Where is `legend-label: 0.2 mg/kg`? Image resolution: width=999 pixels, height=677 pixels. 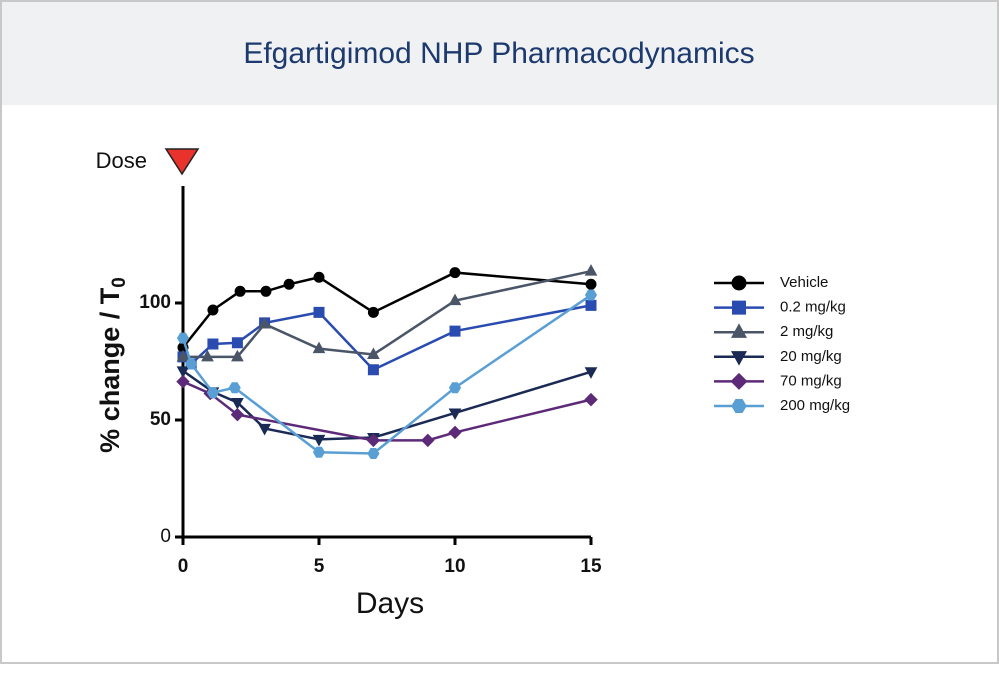 legend-label: 0.2 mg/kg is located at coordinates (813, 307).